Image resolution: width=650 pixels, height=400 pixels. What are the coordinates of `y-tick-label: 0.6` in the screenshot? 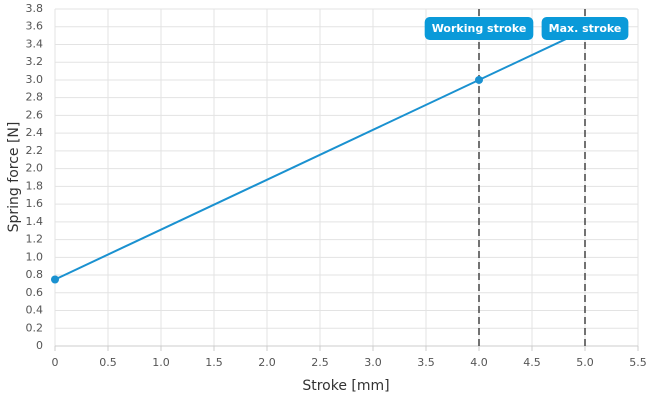 It's located at (35, 292).